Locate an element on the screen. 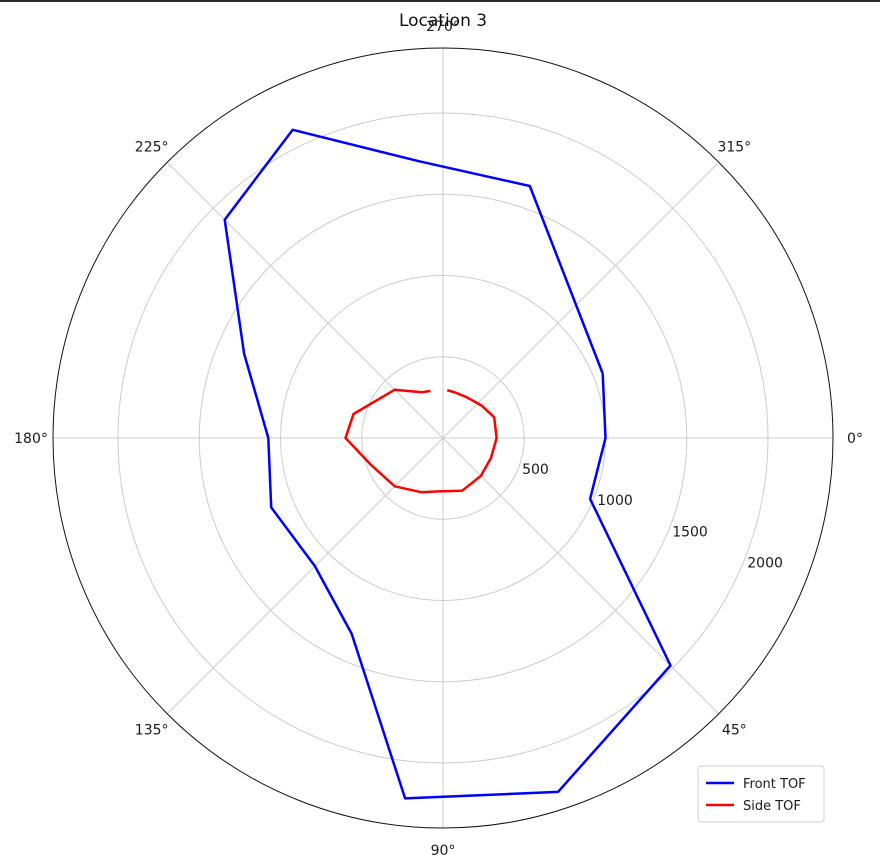 This screenshot has height=863, width=880. chart-title: Location 3 is located at coordinates (443, 21).